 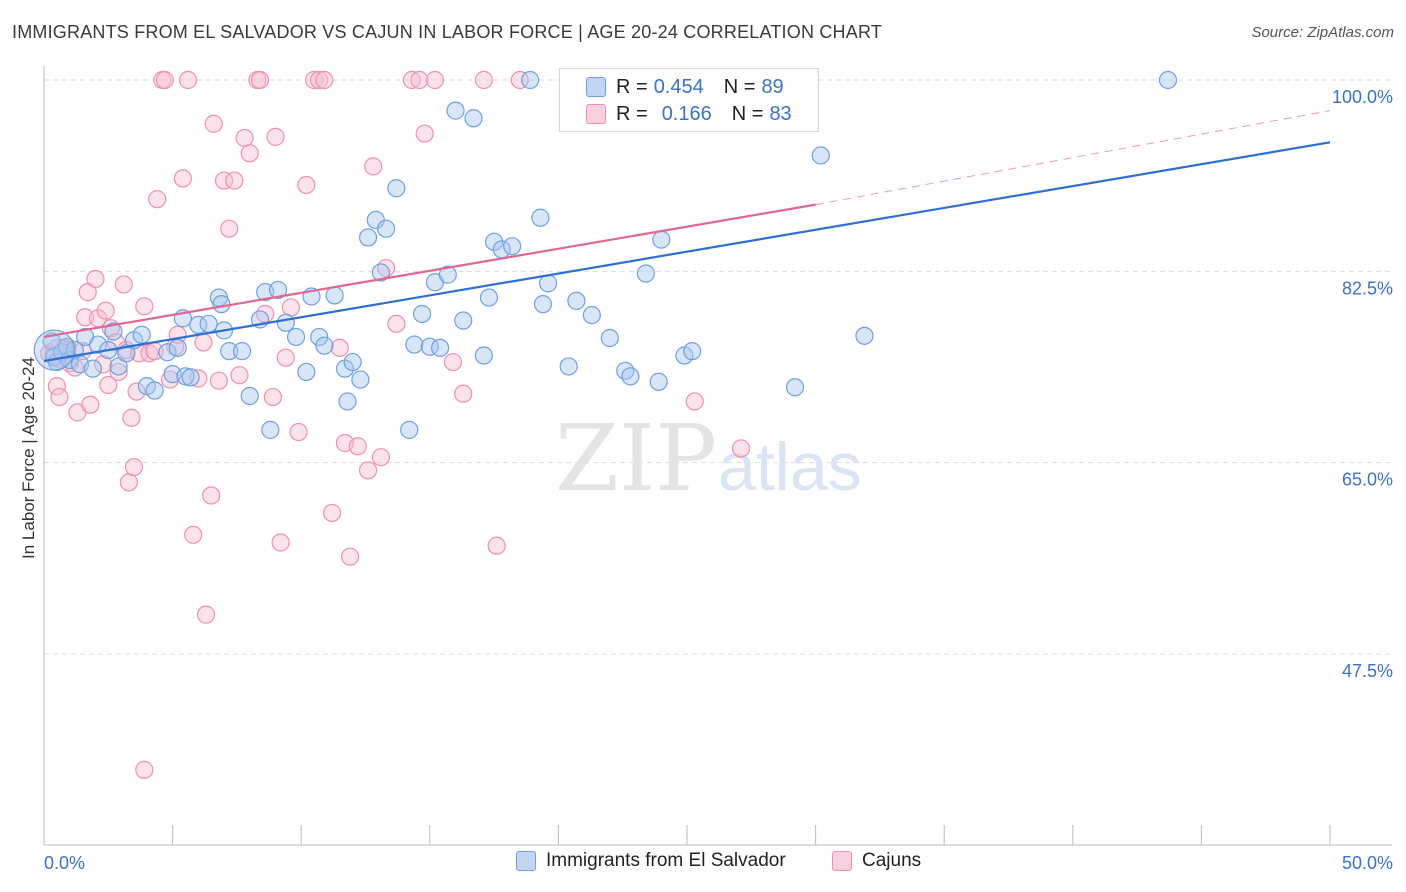 I want to click on legend-row-el-salvador: R = 0.454 N = 89, so click(x=685, y=87).